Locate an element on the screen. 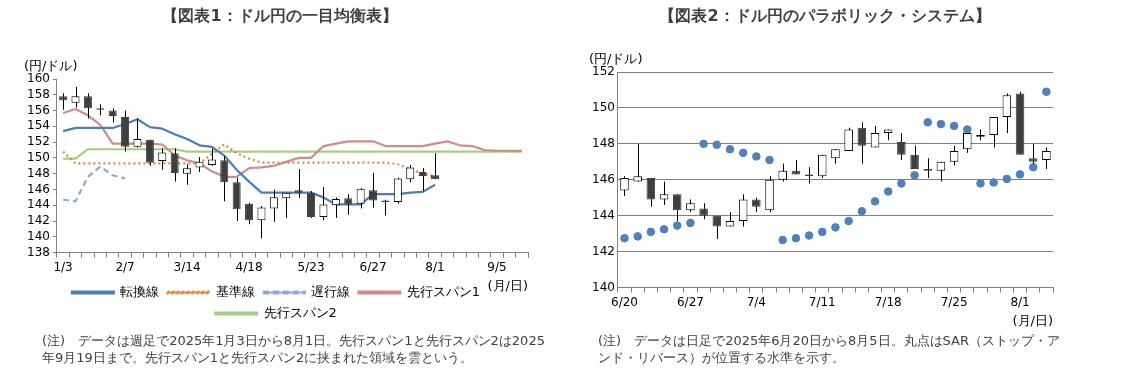 This screenshot has width=1125, height=392. legend-label: 基準線 is located at coordinates (235, 291).